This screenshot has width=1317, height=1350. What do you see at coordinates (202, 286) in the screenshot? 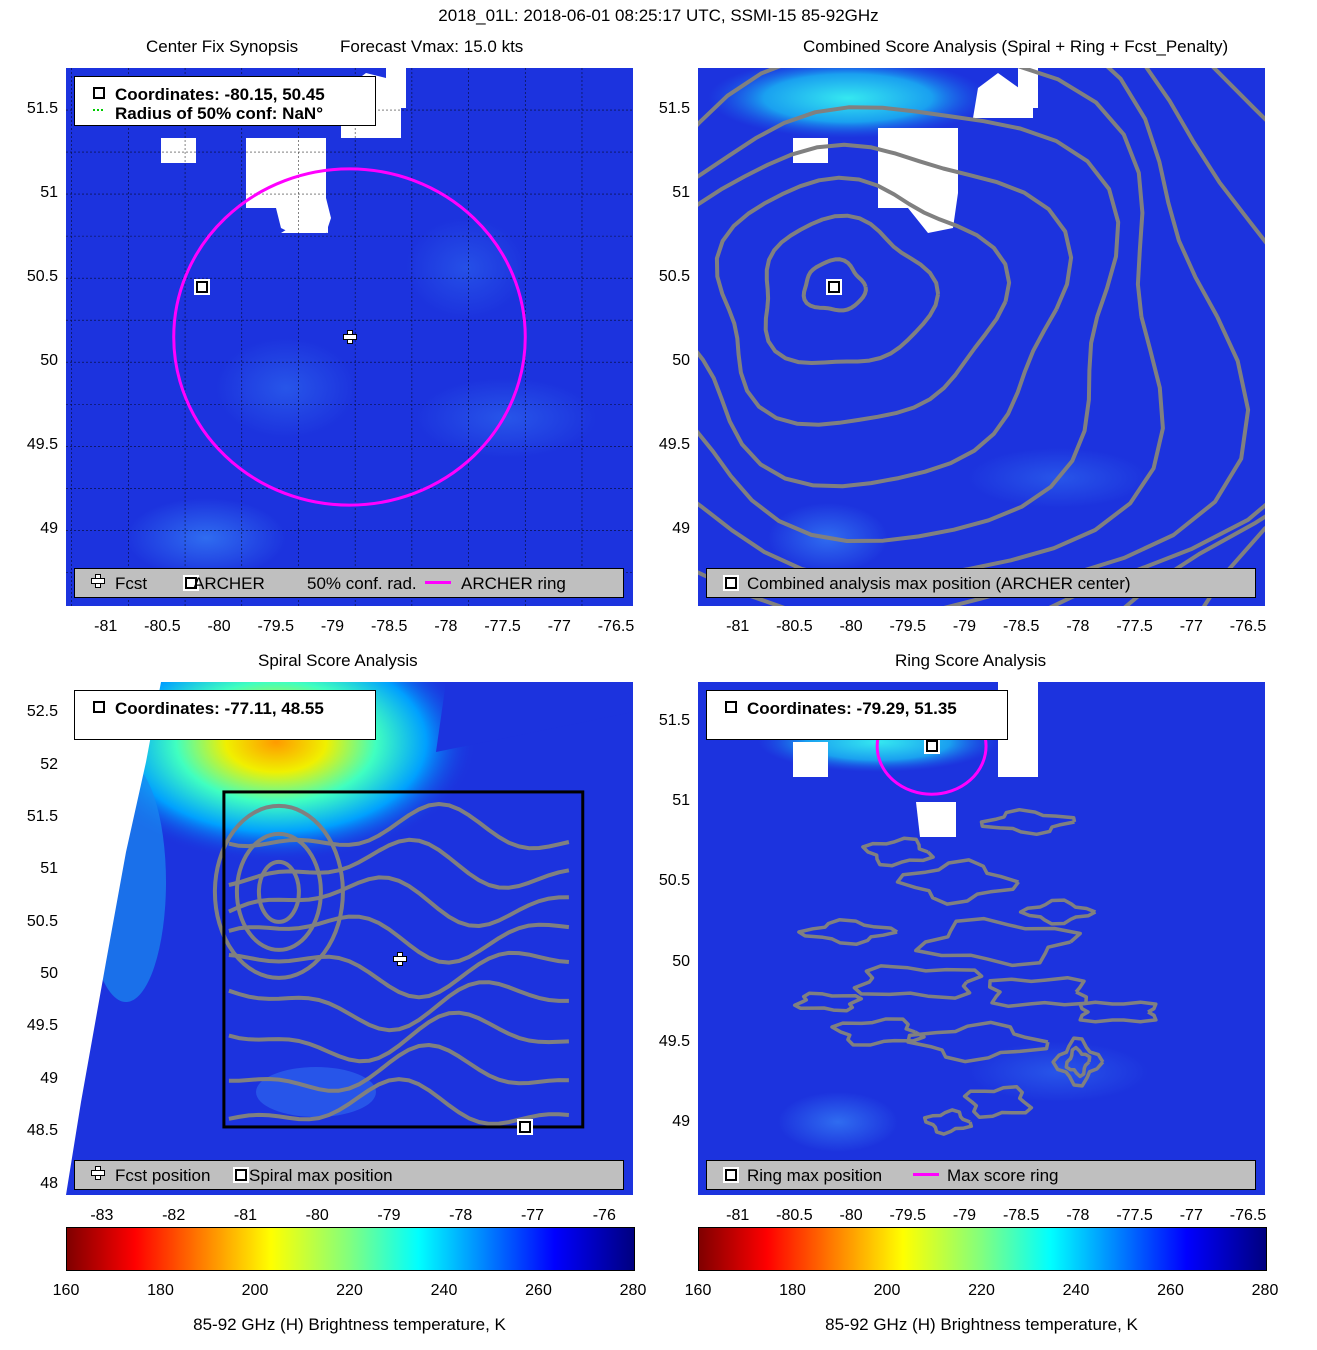
I see `archer-marker` at bounding box center [202, 286].